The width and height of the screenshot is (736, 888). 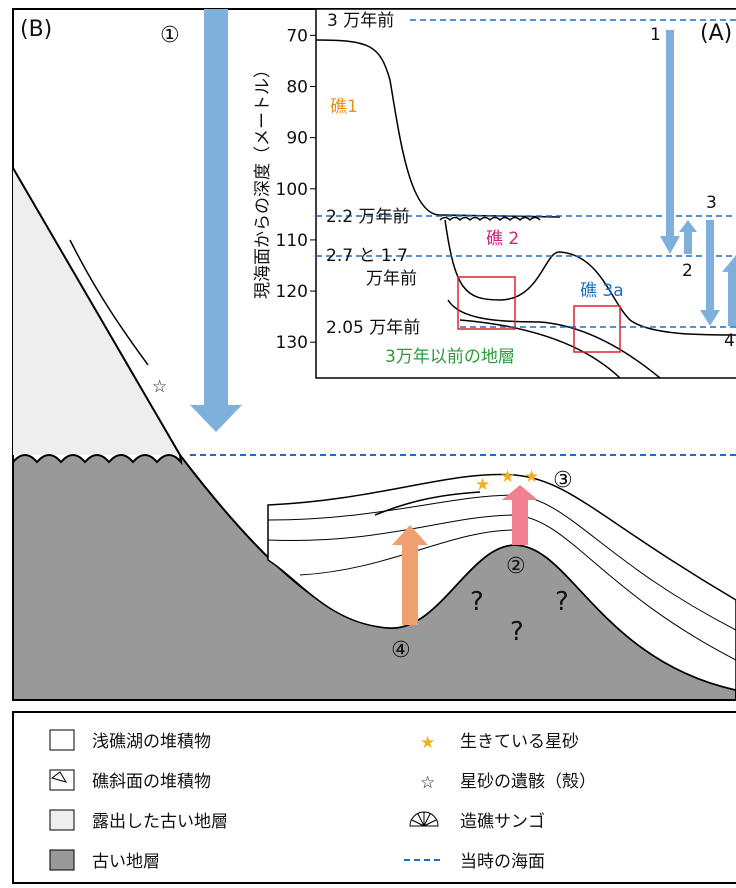 What do you see at coordinates (170, 35) in the screenshot?
I see `arrow-label: ①` at bounding box center [170, 35].